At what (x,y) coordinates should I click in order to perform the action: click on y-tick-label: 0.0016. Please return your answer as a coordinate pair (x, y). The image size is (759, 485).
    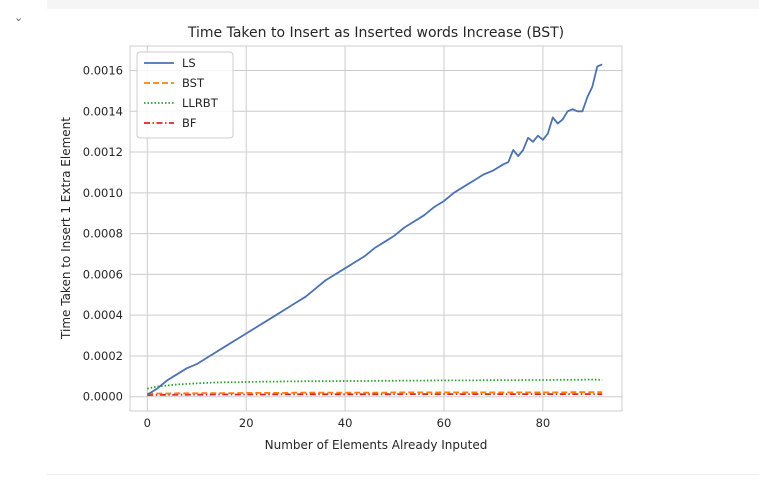
    Looking at the image, I should click on (103, 70).